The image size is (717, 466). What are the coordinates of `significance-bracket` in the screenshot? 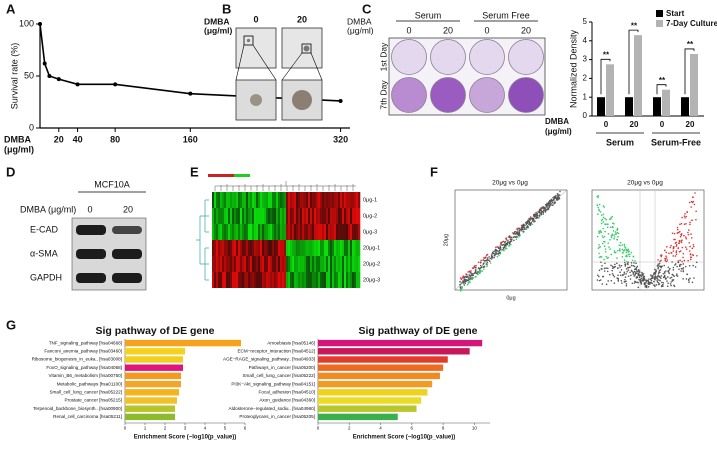 It's located at (633, 62).